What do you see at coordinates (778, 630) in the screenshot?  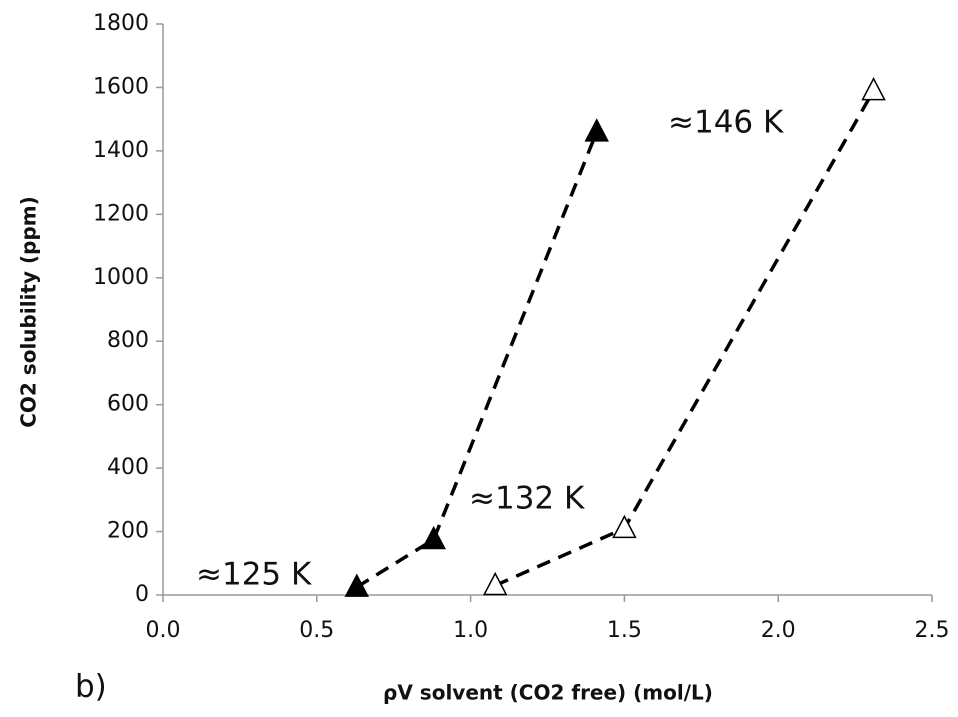 I see `x-tick-label: 2.0` at bounding box center [778, 630].